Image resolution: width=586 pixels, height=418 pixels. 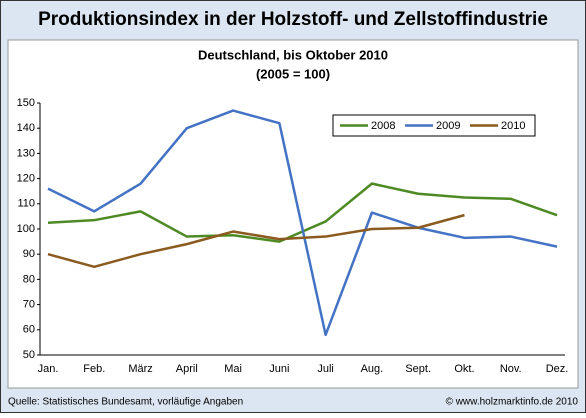 What do you see at coordinates (26, 153) in the screenshot?
I see `y-tick-label: 130` at bounding box center [26, 153].